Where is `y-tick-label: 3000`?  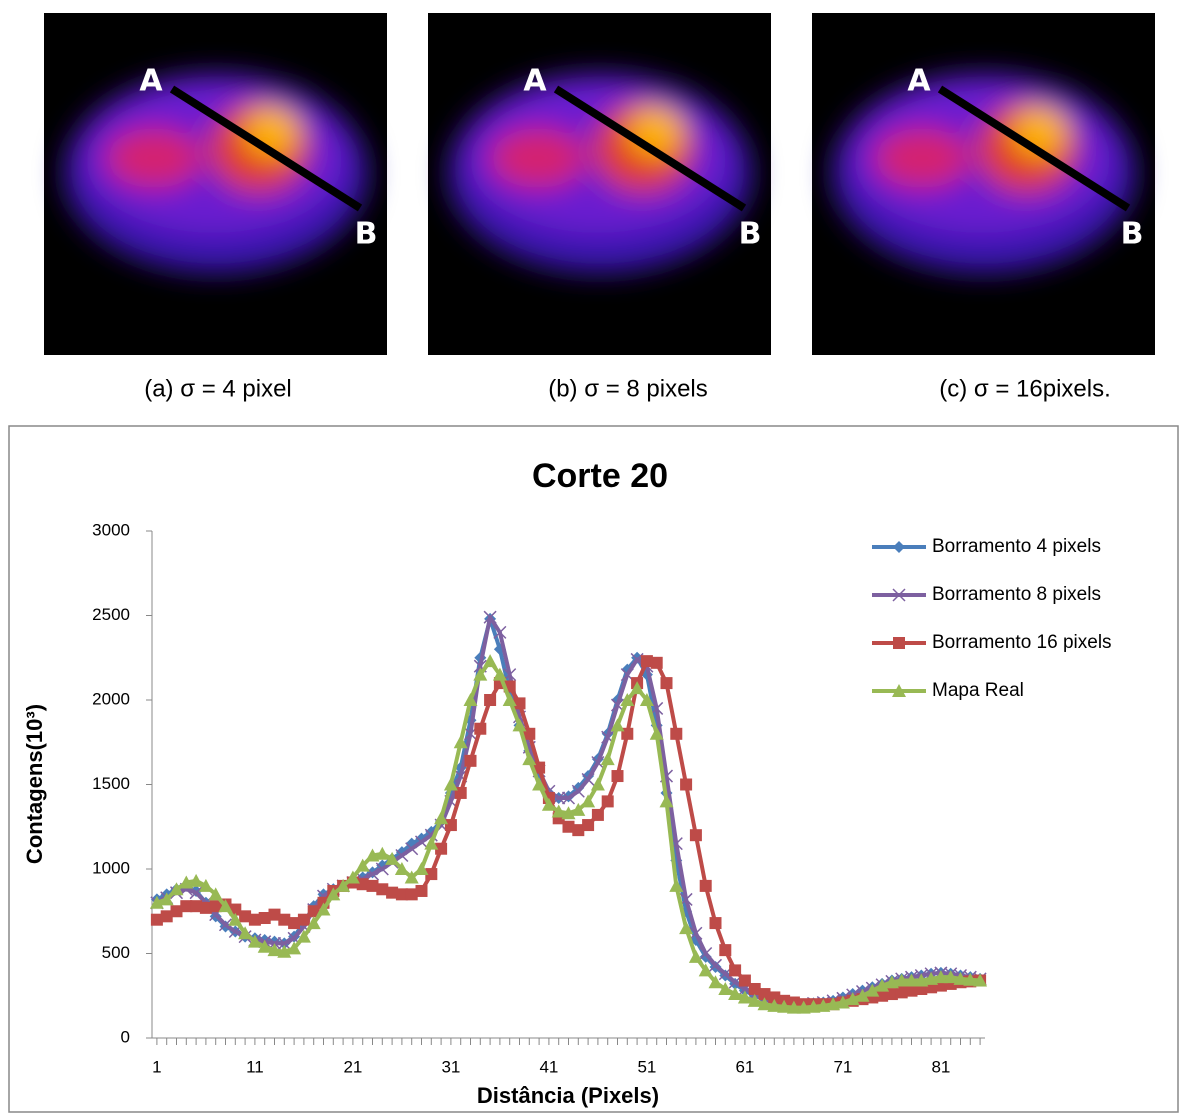 y-tick-label: 3000 is located at coordinates (111, 529).